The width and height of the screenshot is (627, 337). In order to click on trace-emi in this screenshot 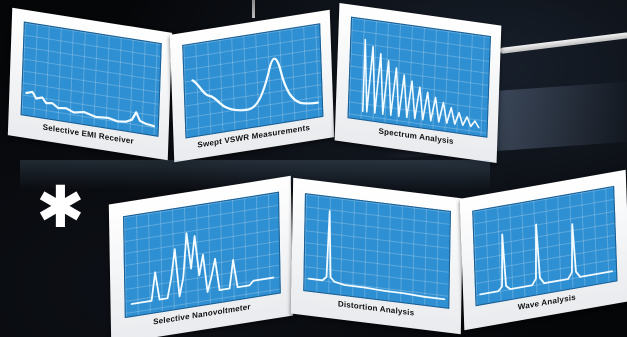, I will do `click(90, 109)`.